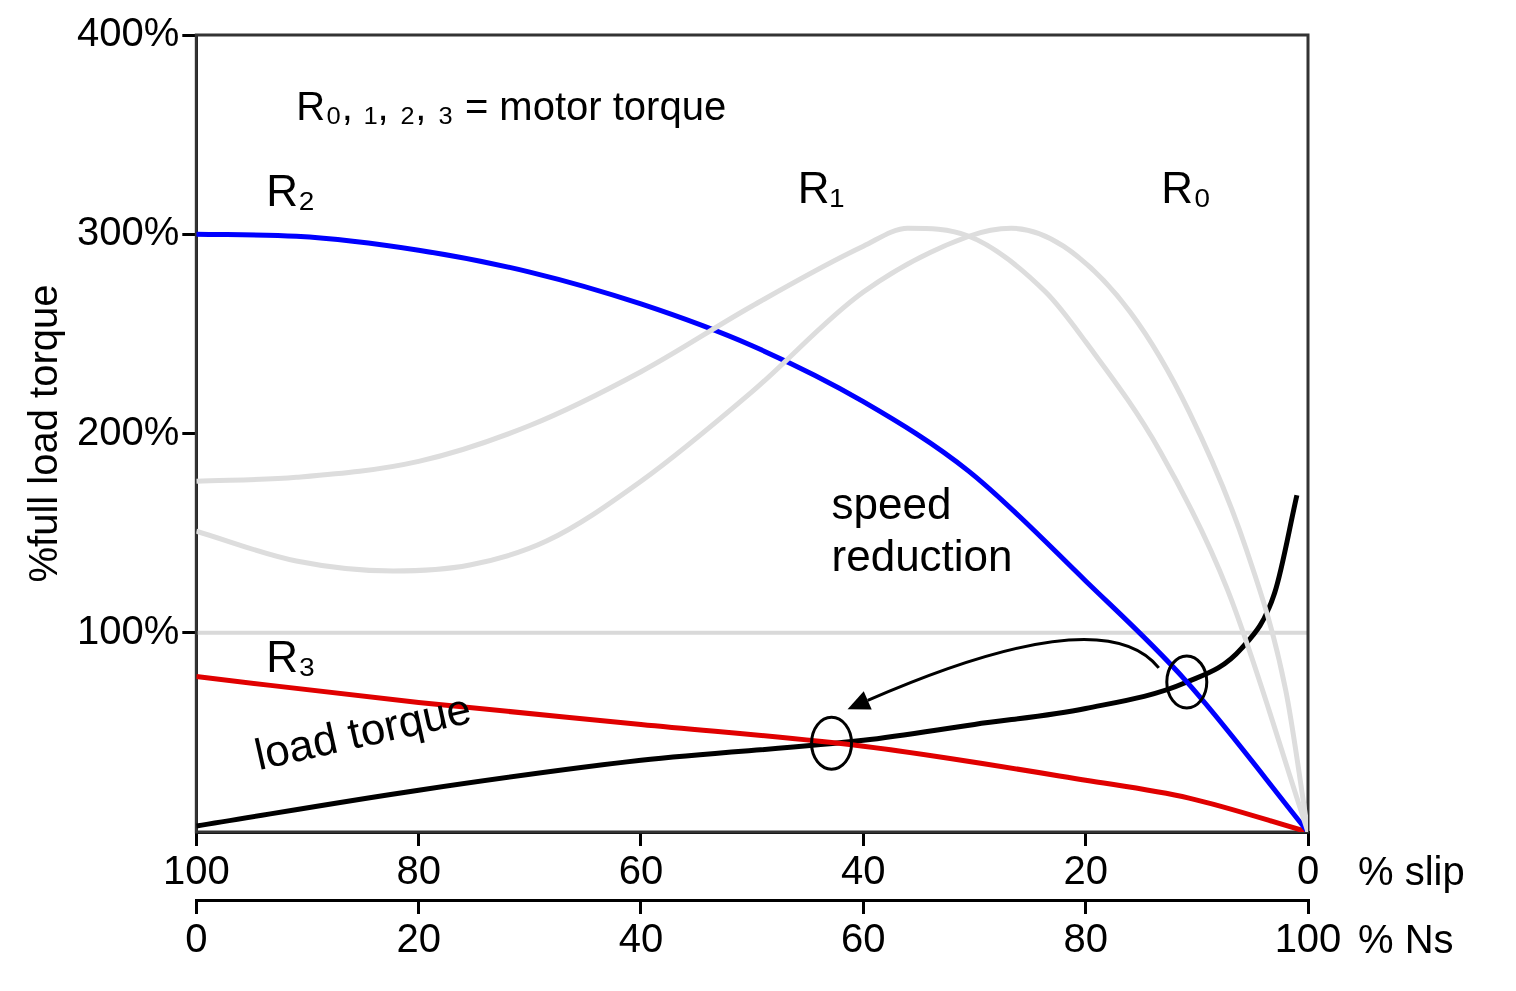 The width and height of the screenshot is (1516, 991). What do you see at coordinates (291, 191) in the screenshot?
I see `series-label: R₂` at bounding box center [291, 191].